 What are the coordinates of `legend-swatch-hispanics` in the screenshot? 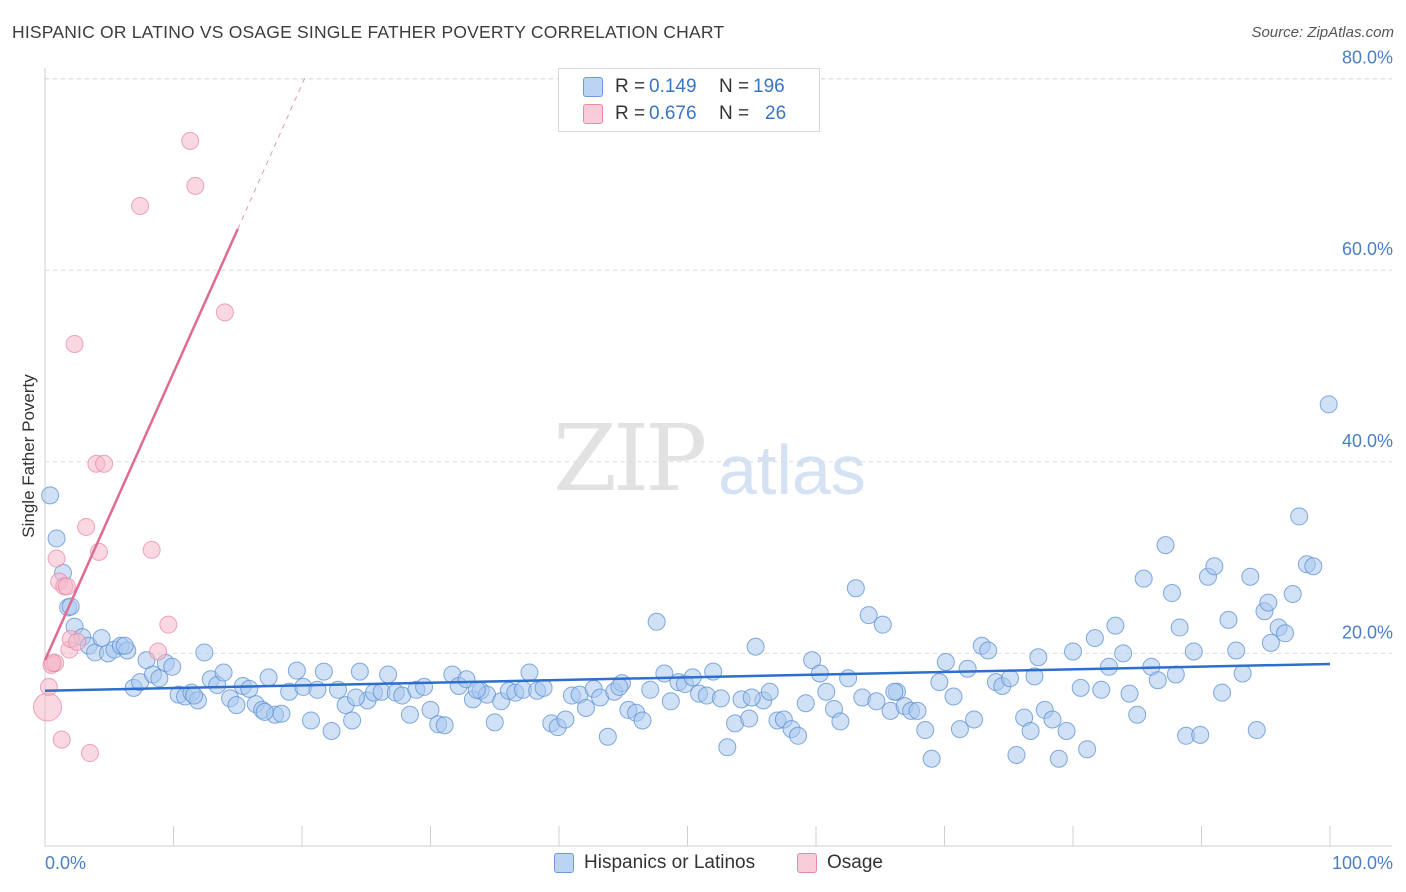 It's located at (564, 863).